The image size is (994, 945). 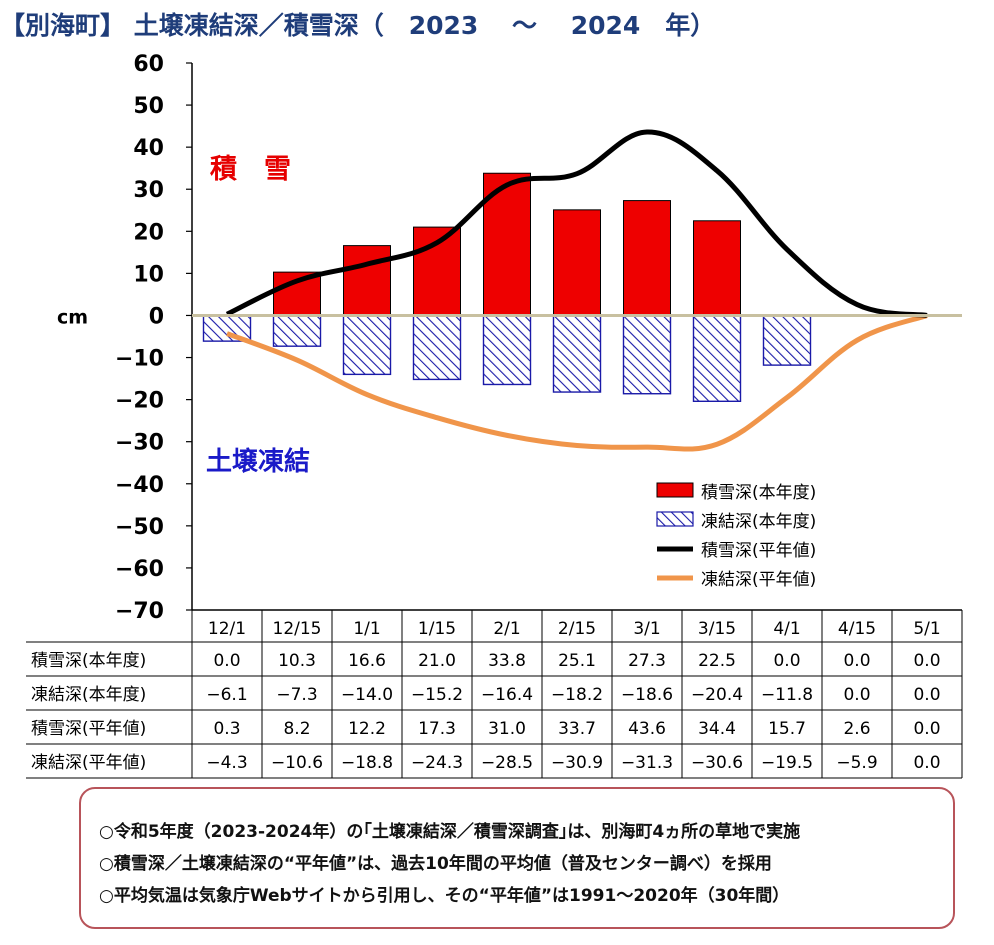 What do you see at coordinates (758, 551) in the screenshot?
I see `legend-label: 積雪深(平年値)` at bounding box center [758, 551].